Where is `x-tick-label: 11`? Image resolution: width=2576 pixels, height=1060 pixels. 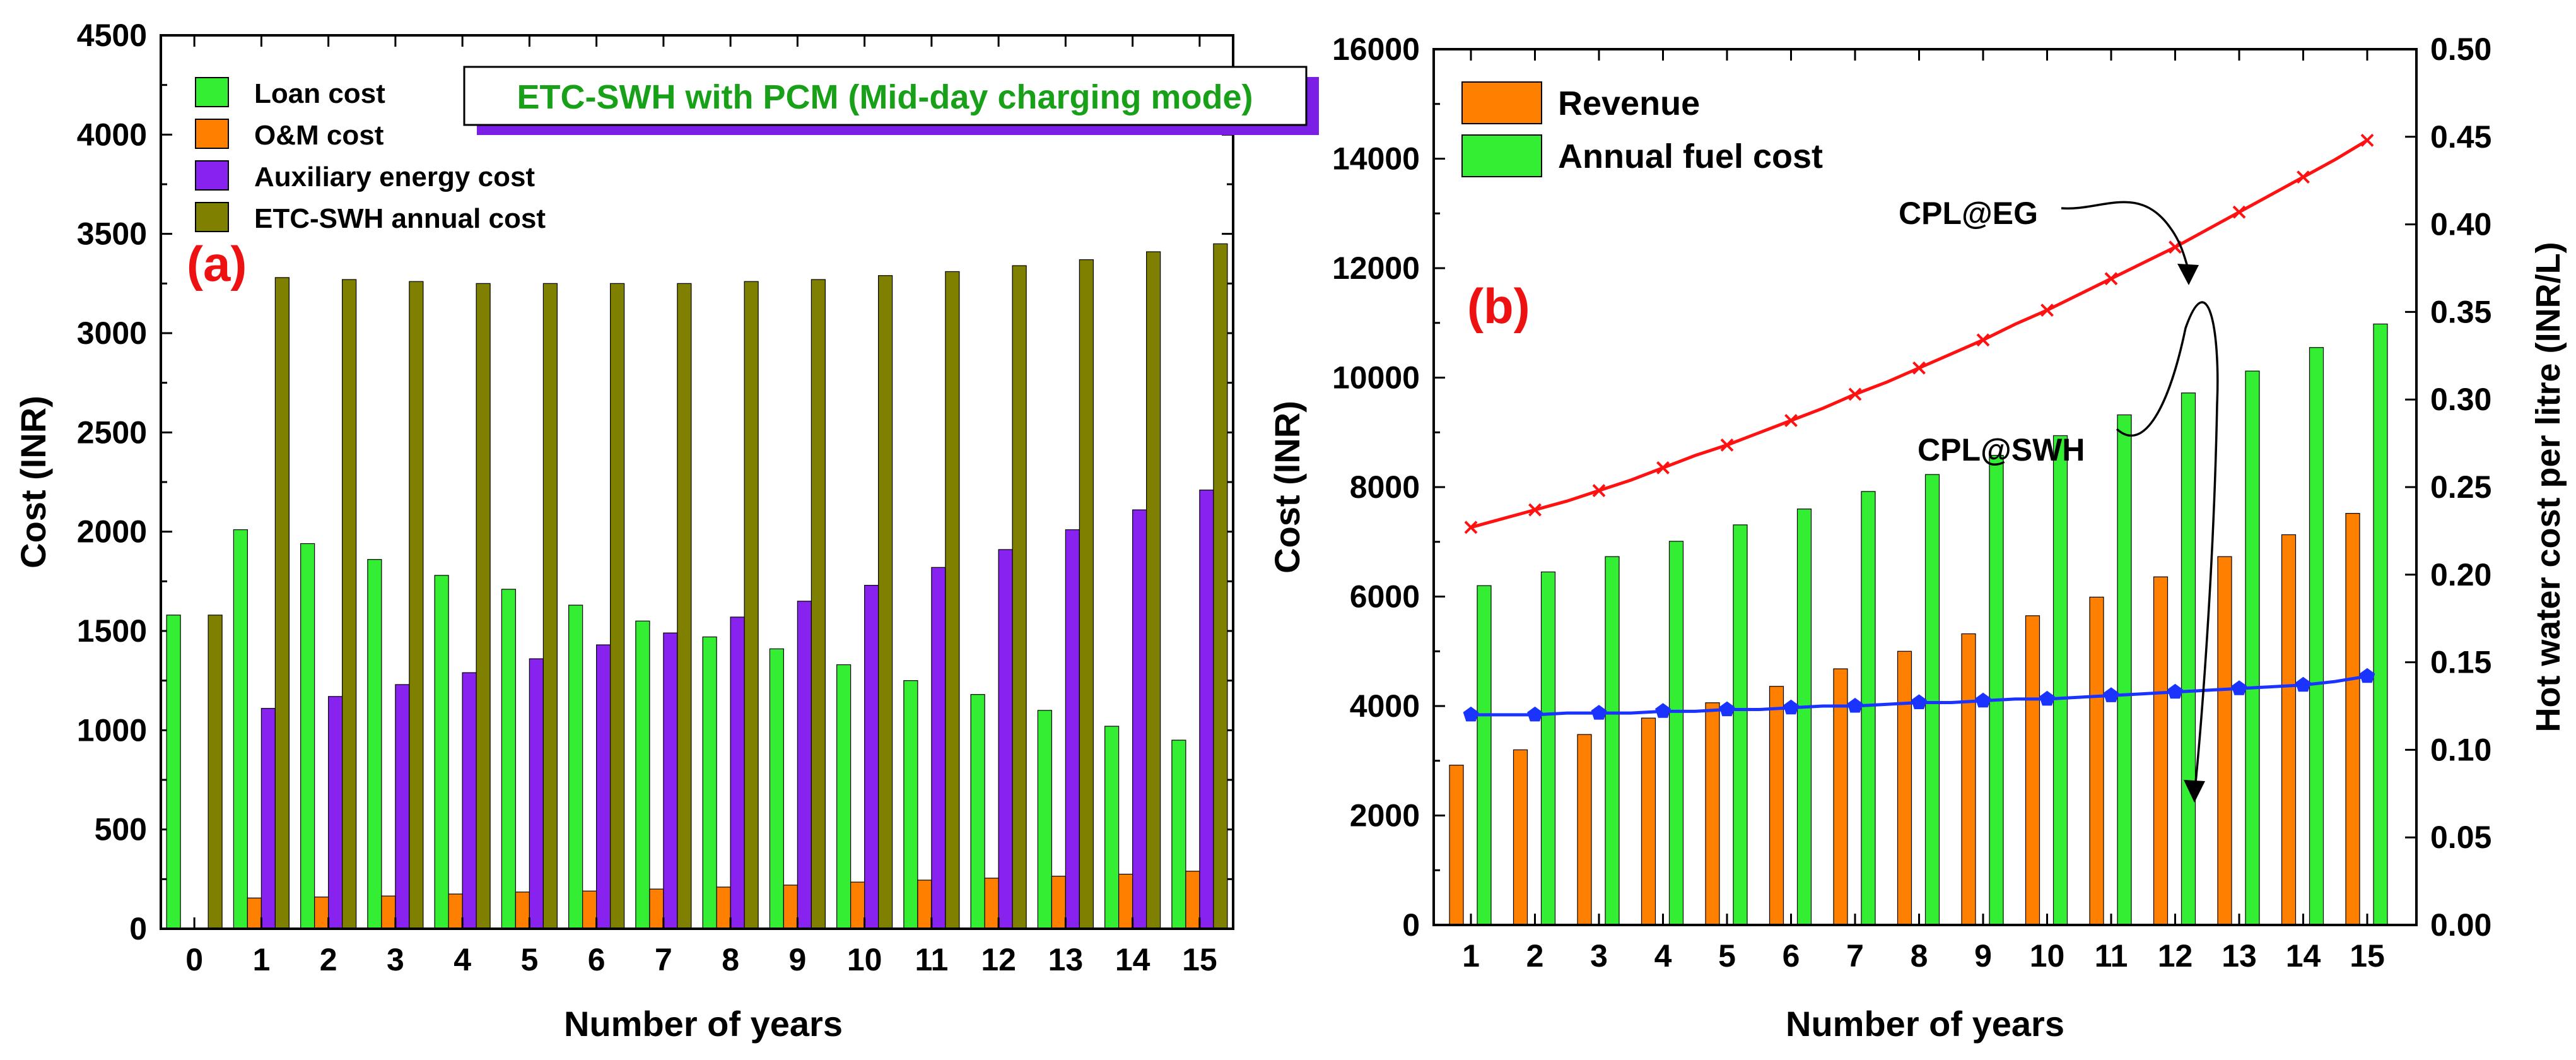 x-tick-label: 11 is located at coordinates (931, 959).